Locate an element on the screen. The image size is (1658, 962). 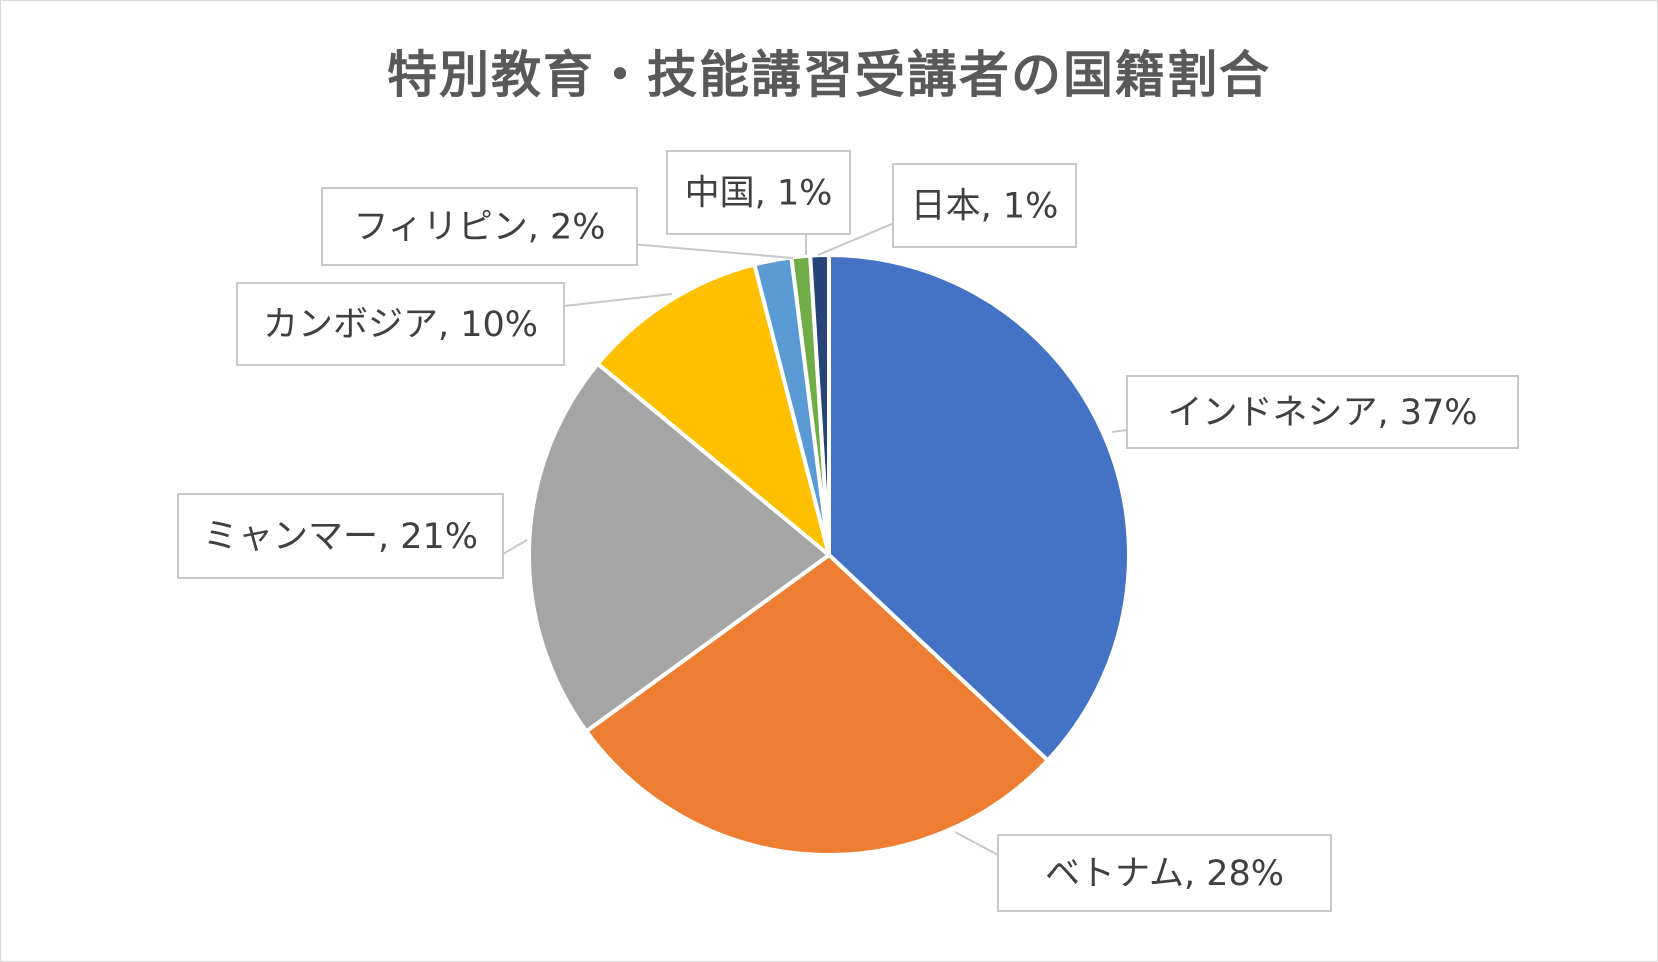
label-text: ベトナム, 28% is located at coordinates (1164, 874).